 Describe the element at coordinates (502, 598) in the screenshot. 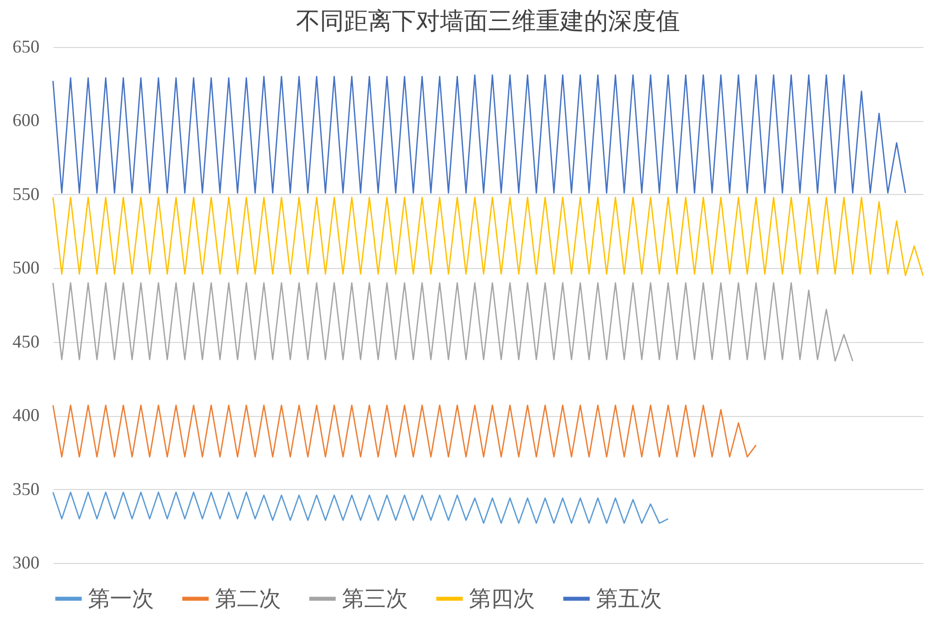

I see `legend-label: 第四次` at that location.